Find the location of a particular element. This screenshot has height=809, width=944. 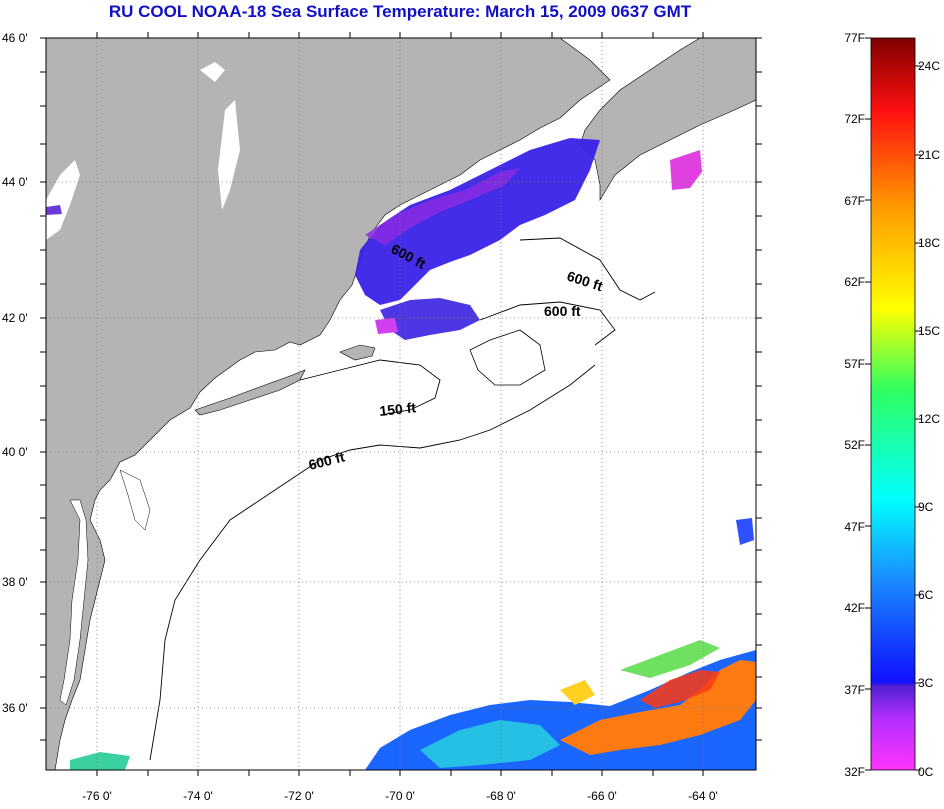

contour-label: 600 ft is located at coordinates (562, 311).